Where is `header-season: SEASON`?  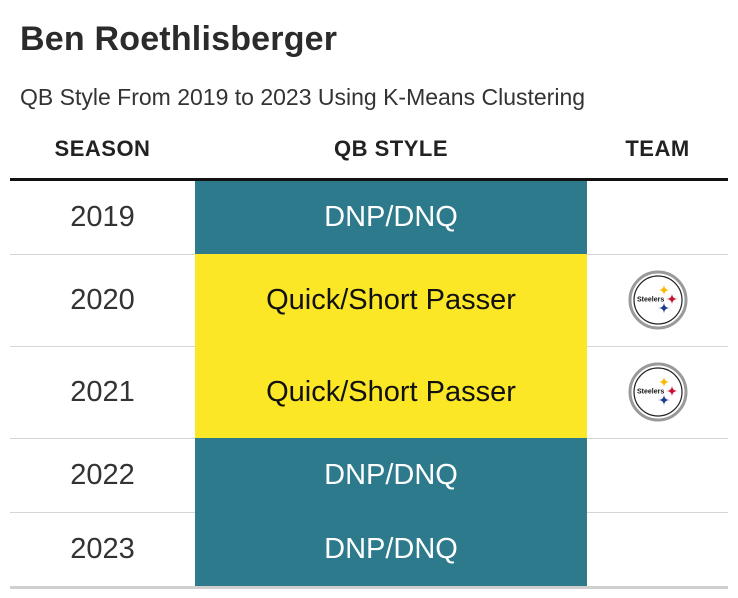 header-season: SEASON is located at coordinates (102, 148).